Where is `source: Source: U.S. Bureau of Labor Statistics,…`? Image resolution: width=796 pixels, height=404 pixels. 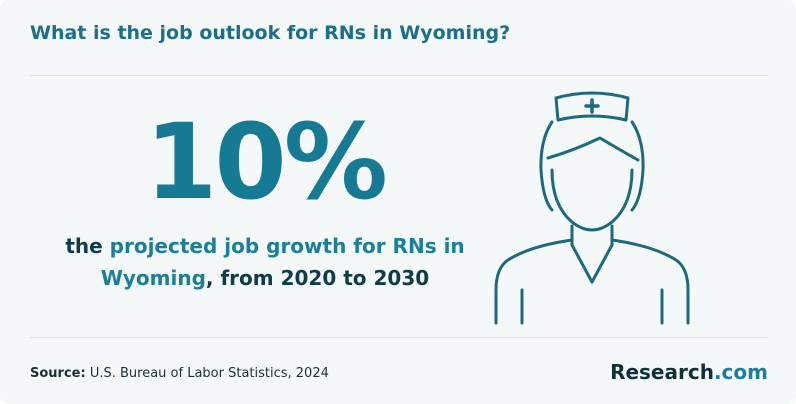
source: Source: U.S. Bureau of Labor Statistics,… is located at coordinates (179, 373).